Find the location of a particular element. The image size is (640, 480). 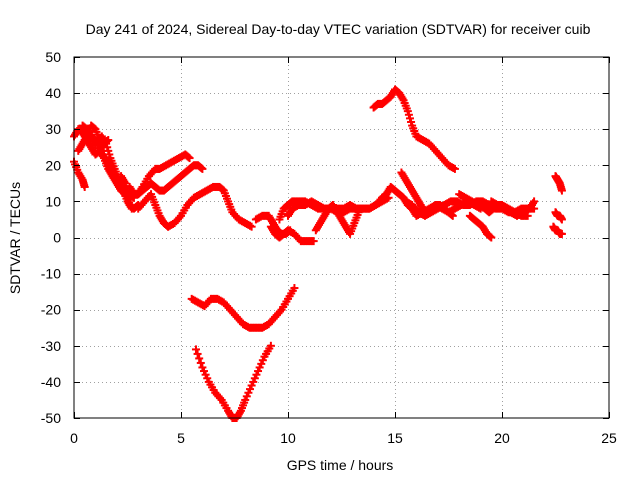

y-tick-label: 50 is located at coordinates (53, 57).